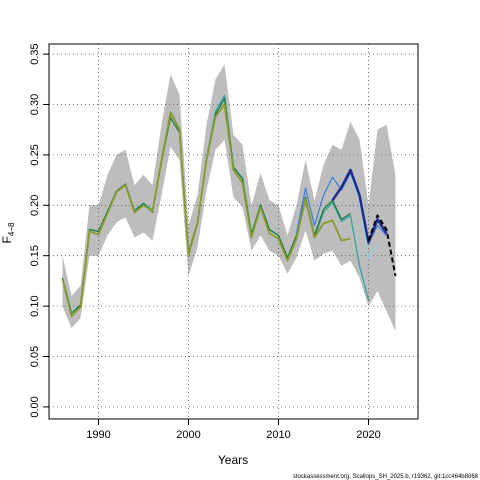 This screenshot has height=480, width=480. I want to click on y-axis-title: F4−8, so click(8, 232).